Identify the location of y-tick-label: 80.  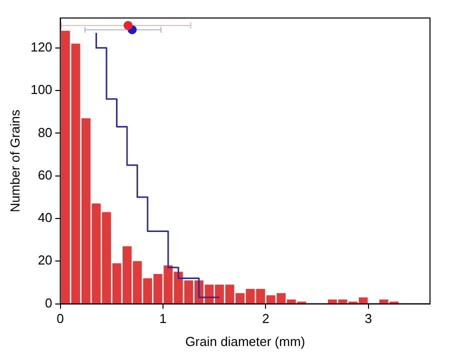
(45, 132).